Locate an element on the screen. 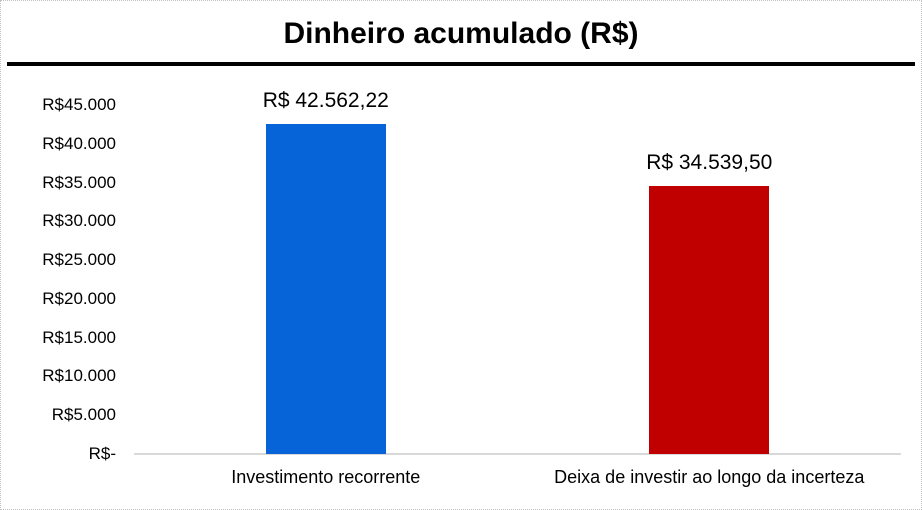  data-label: R$ 34.539,50 is located at coordinates (709, 163).